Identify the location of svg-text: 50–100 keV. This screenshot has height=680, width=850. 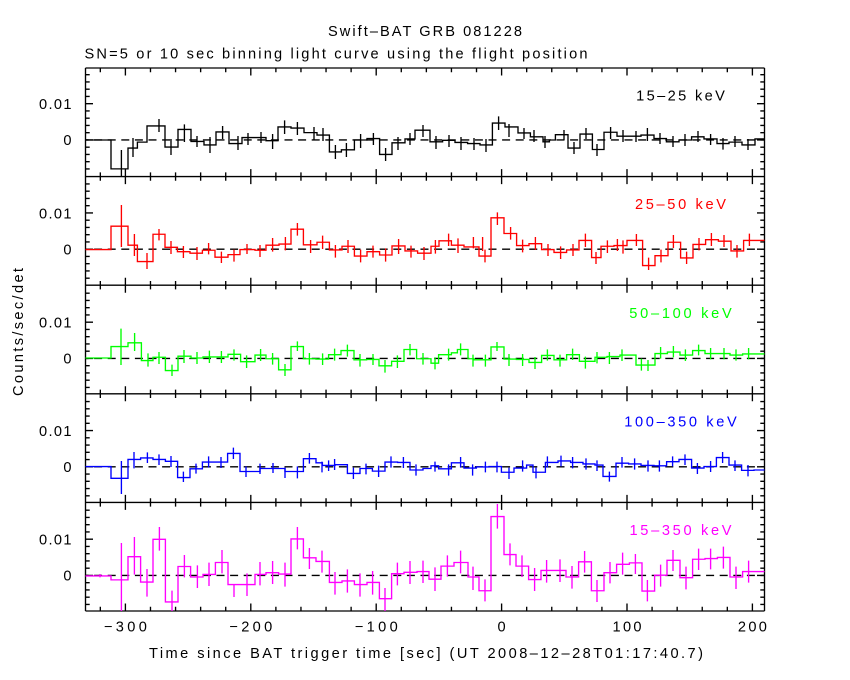
(680, 314).